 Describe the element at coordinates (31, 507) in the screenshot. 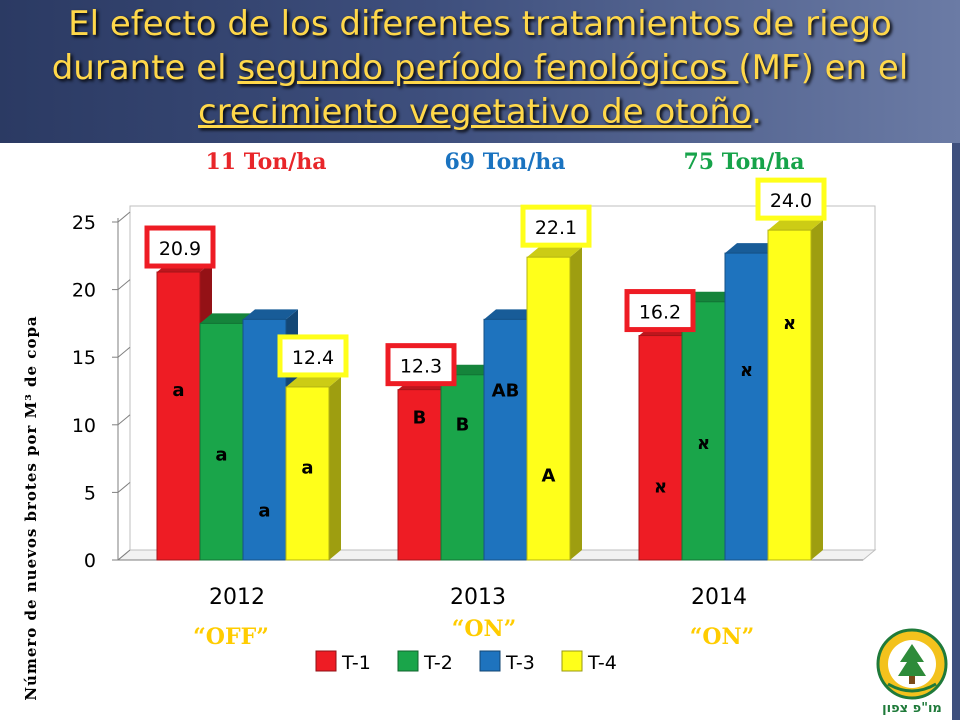

I see `y-axis-title: Número de nuevos brotes por M³ de copa` at that location.